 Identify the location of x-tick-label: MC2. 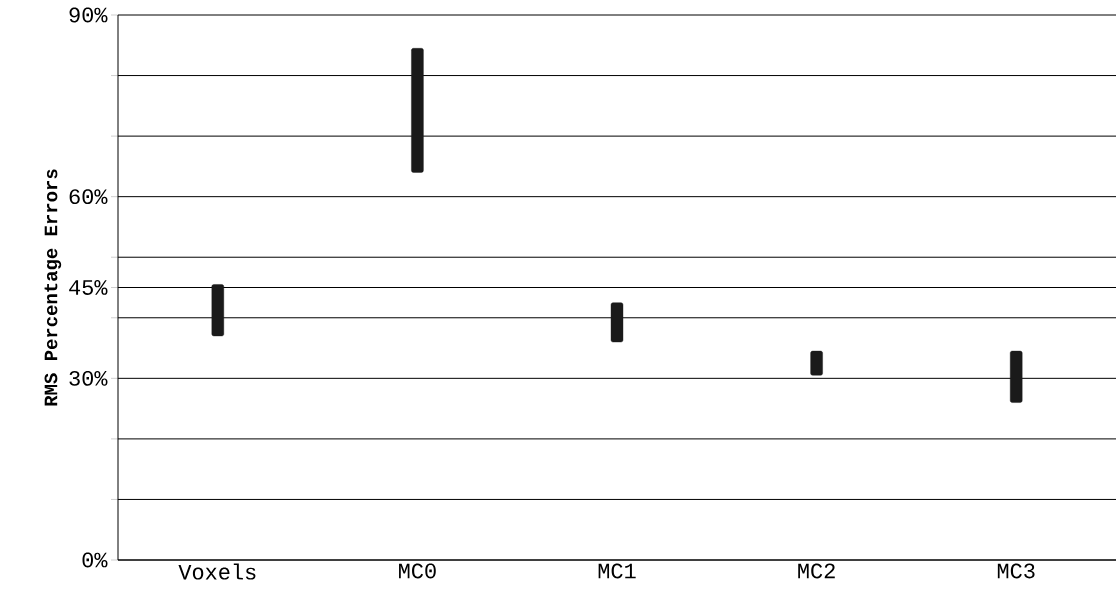
(816, 571).